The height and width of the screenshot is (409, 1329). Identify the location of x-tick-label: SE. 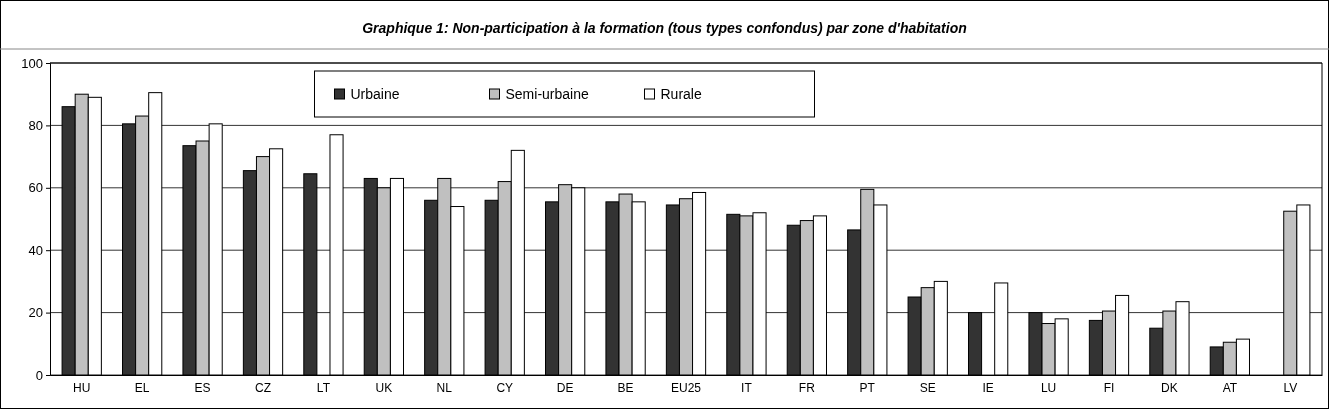
(927, 388).